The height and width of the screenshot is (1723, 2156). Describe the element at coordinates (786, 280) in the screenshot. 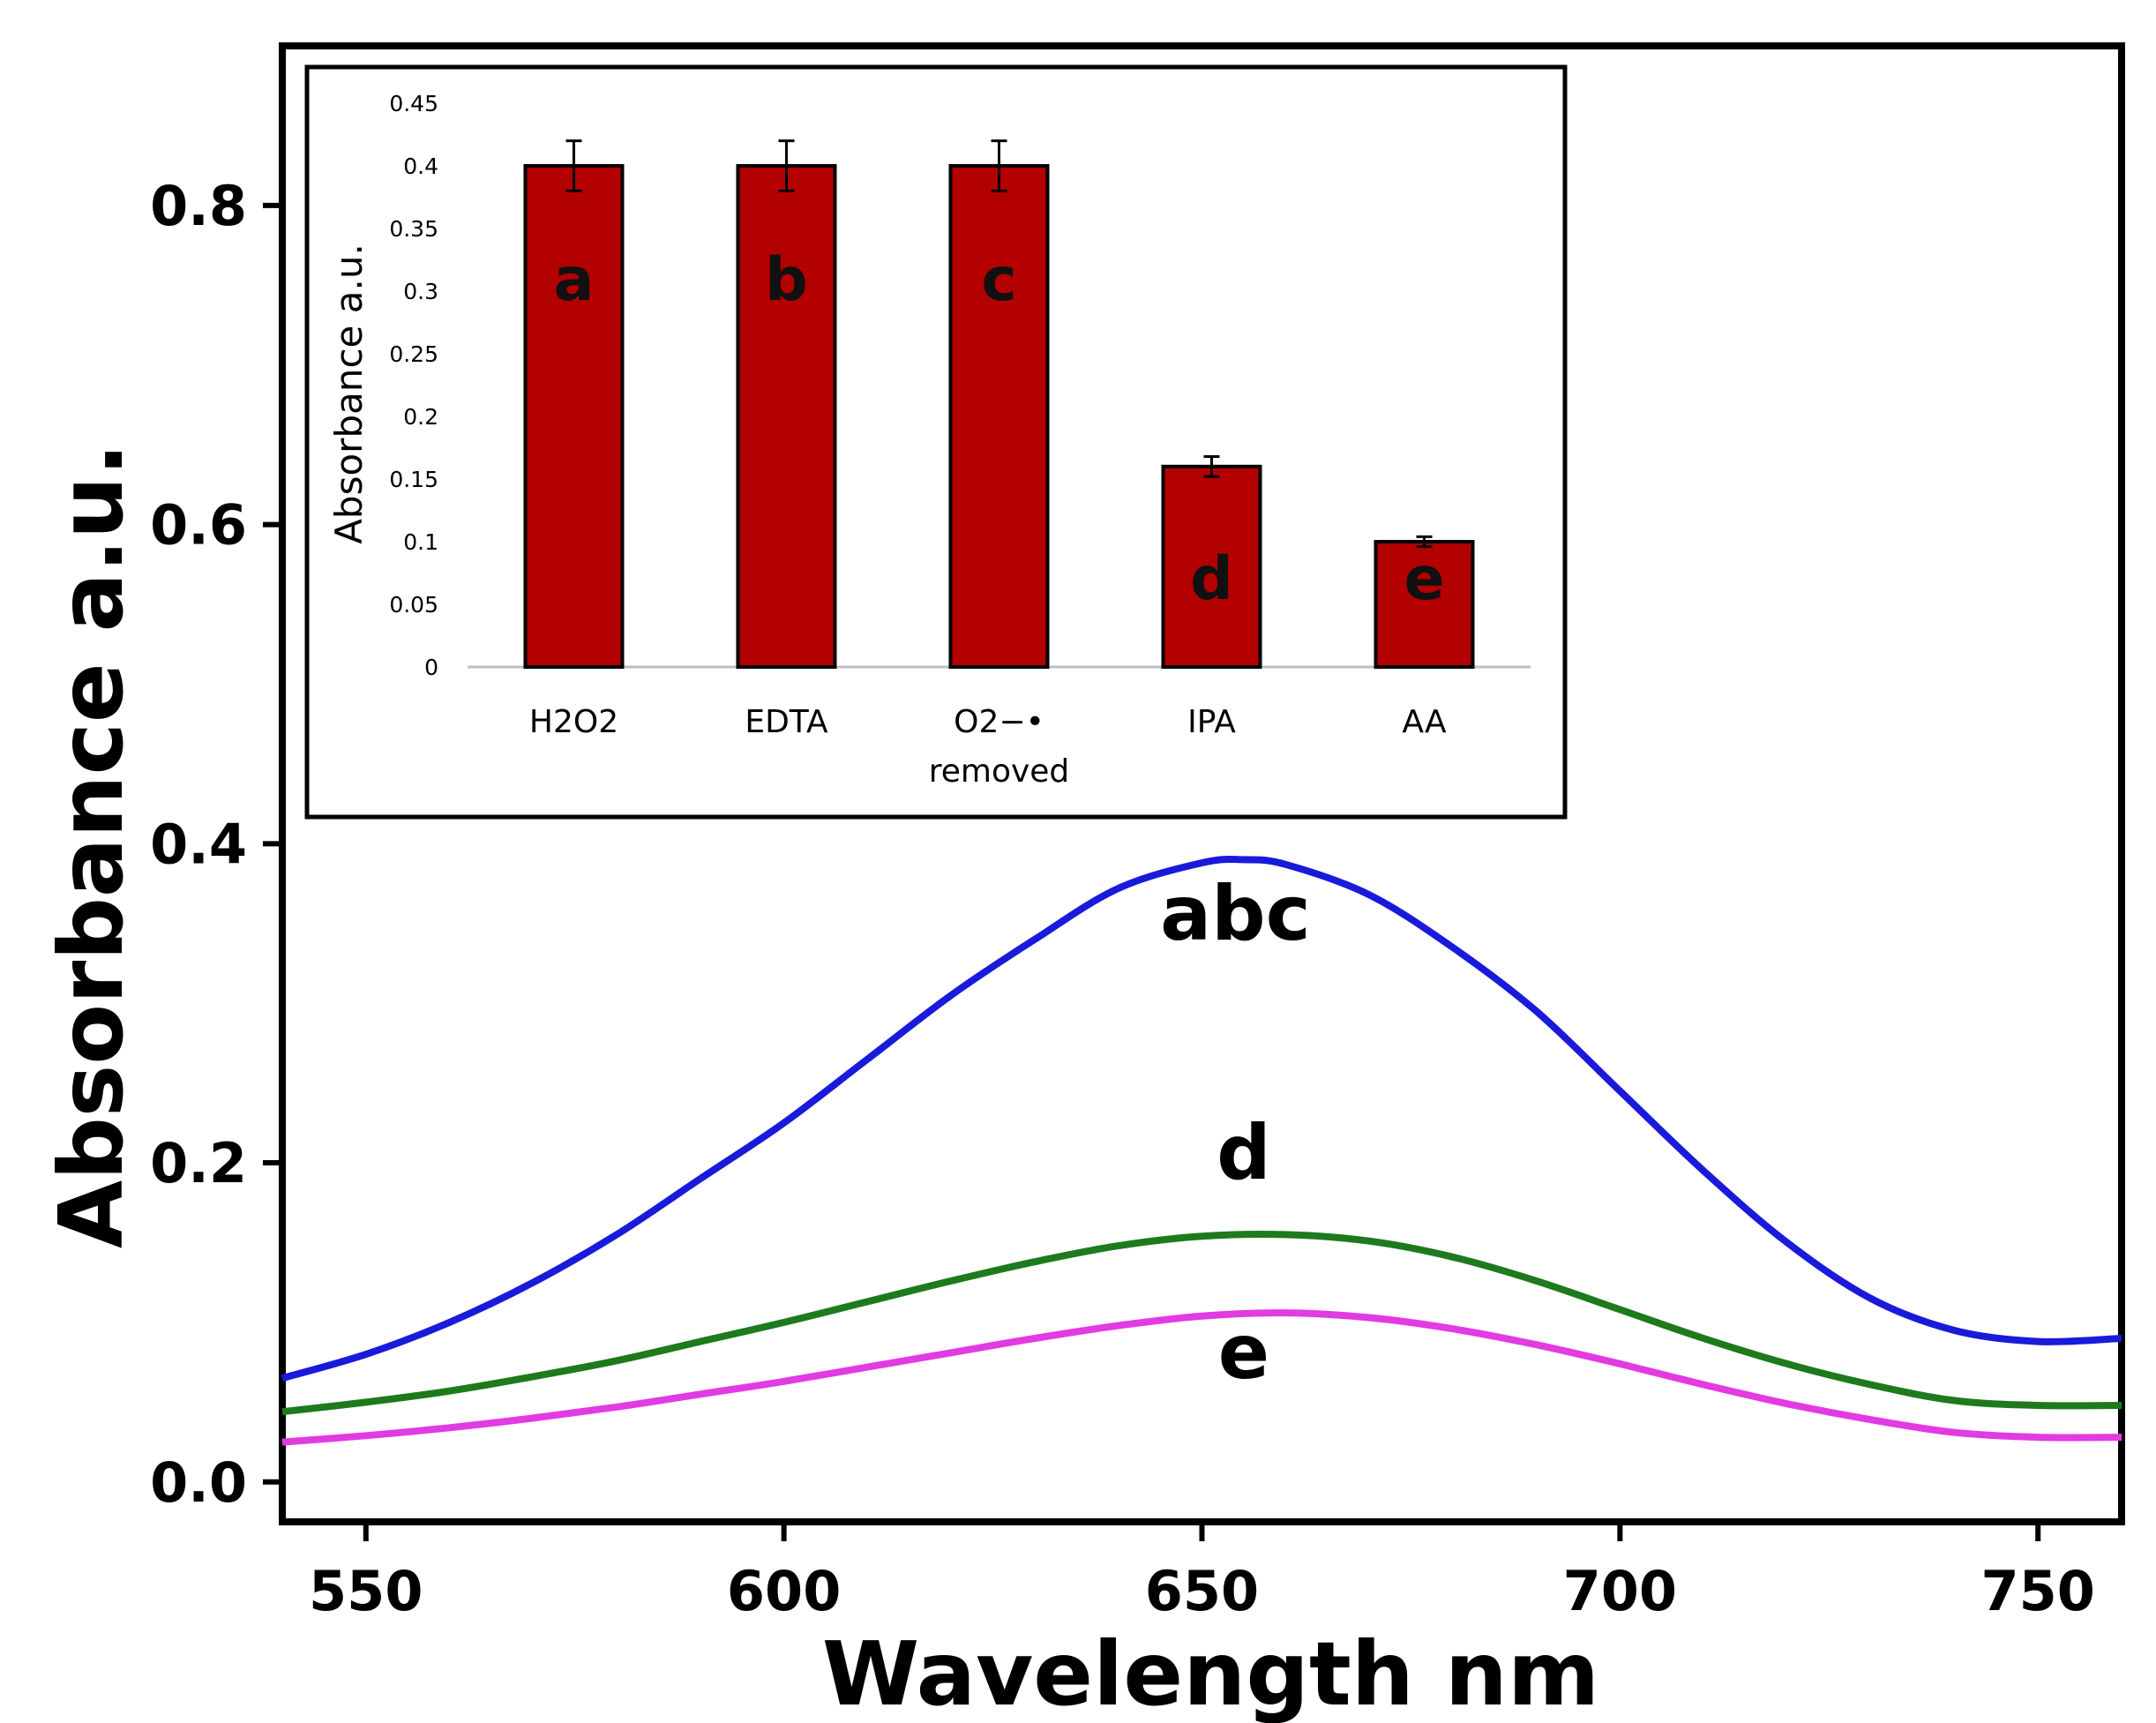

I see `inset-bar-letter: b` at that location.